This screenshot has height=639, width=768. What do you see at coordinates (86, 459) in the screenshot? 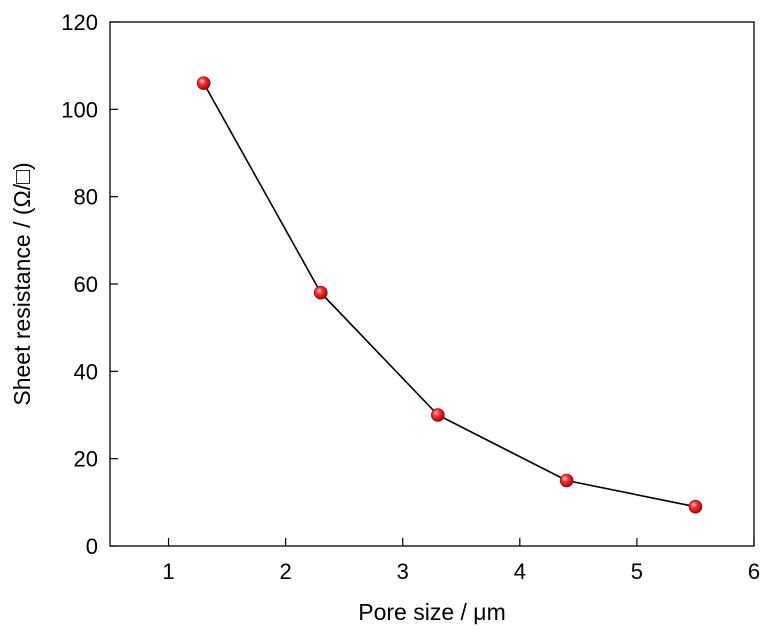
I see `y-tick-label: 20` at bounding box center [86, 459].